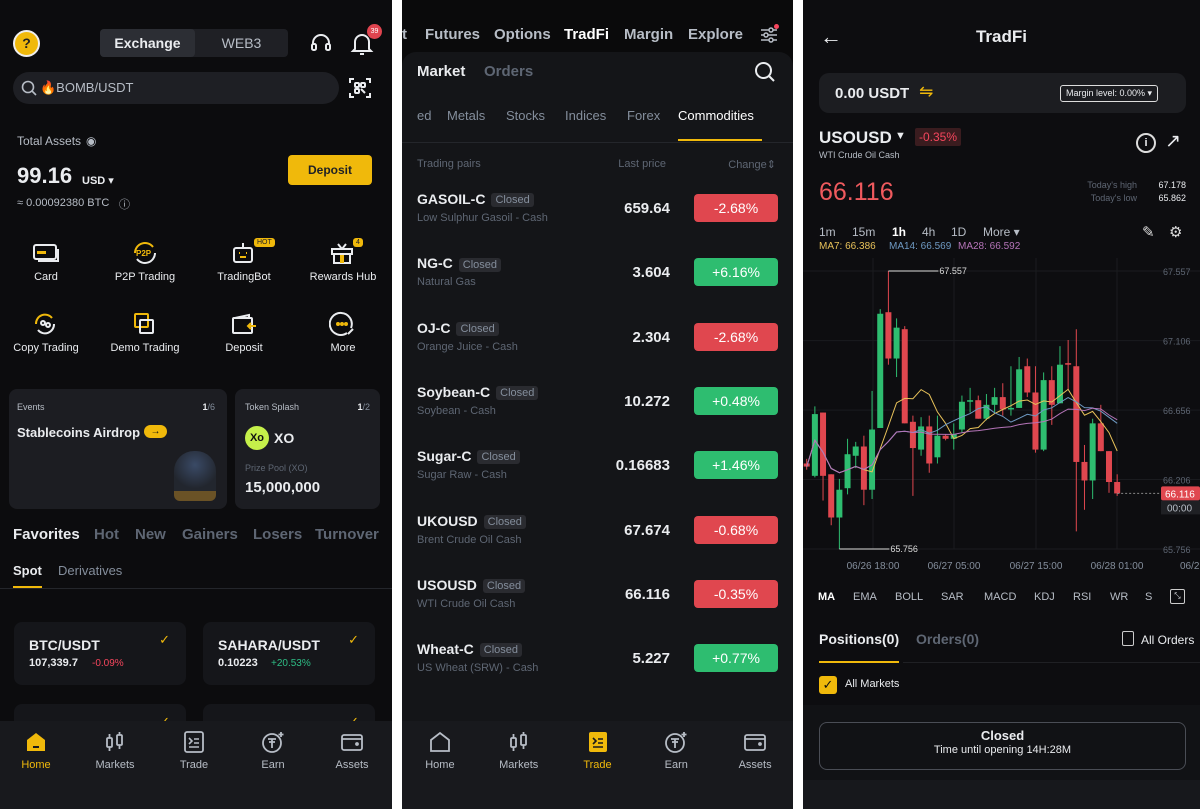 Image resolution: width=1200 pixels, height=809 pixels. I want to click on all-orders-icon, so click(1128, 638).